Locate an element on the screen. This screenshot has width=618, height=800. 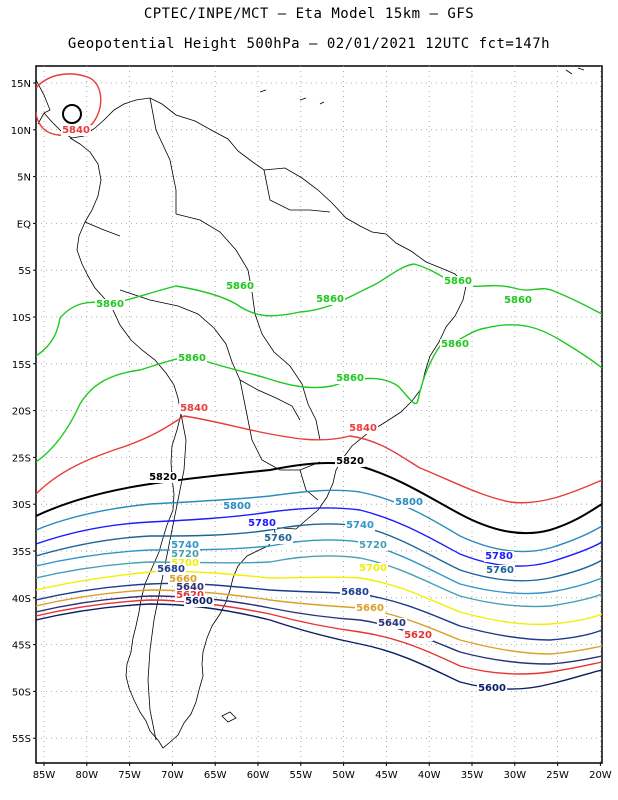
contour-label-5720: 5720 is located at coordinates (185, 554).